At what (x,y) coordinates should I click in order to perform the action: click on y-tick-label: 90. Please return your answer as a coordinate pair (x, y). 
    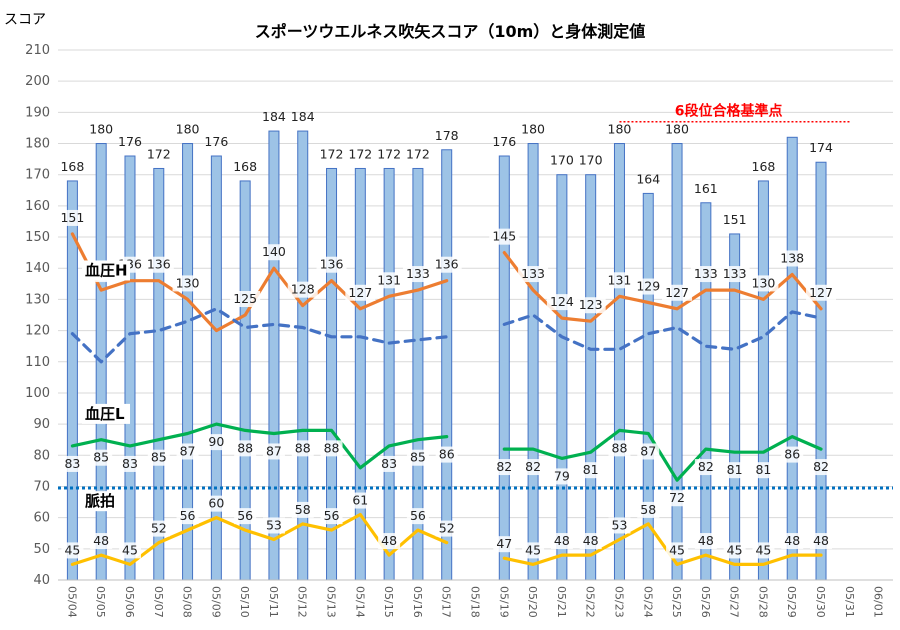
    Looking at the image, I should click on (41, 424).